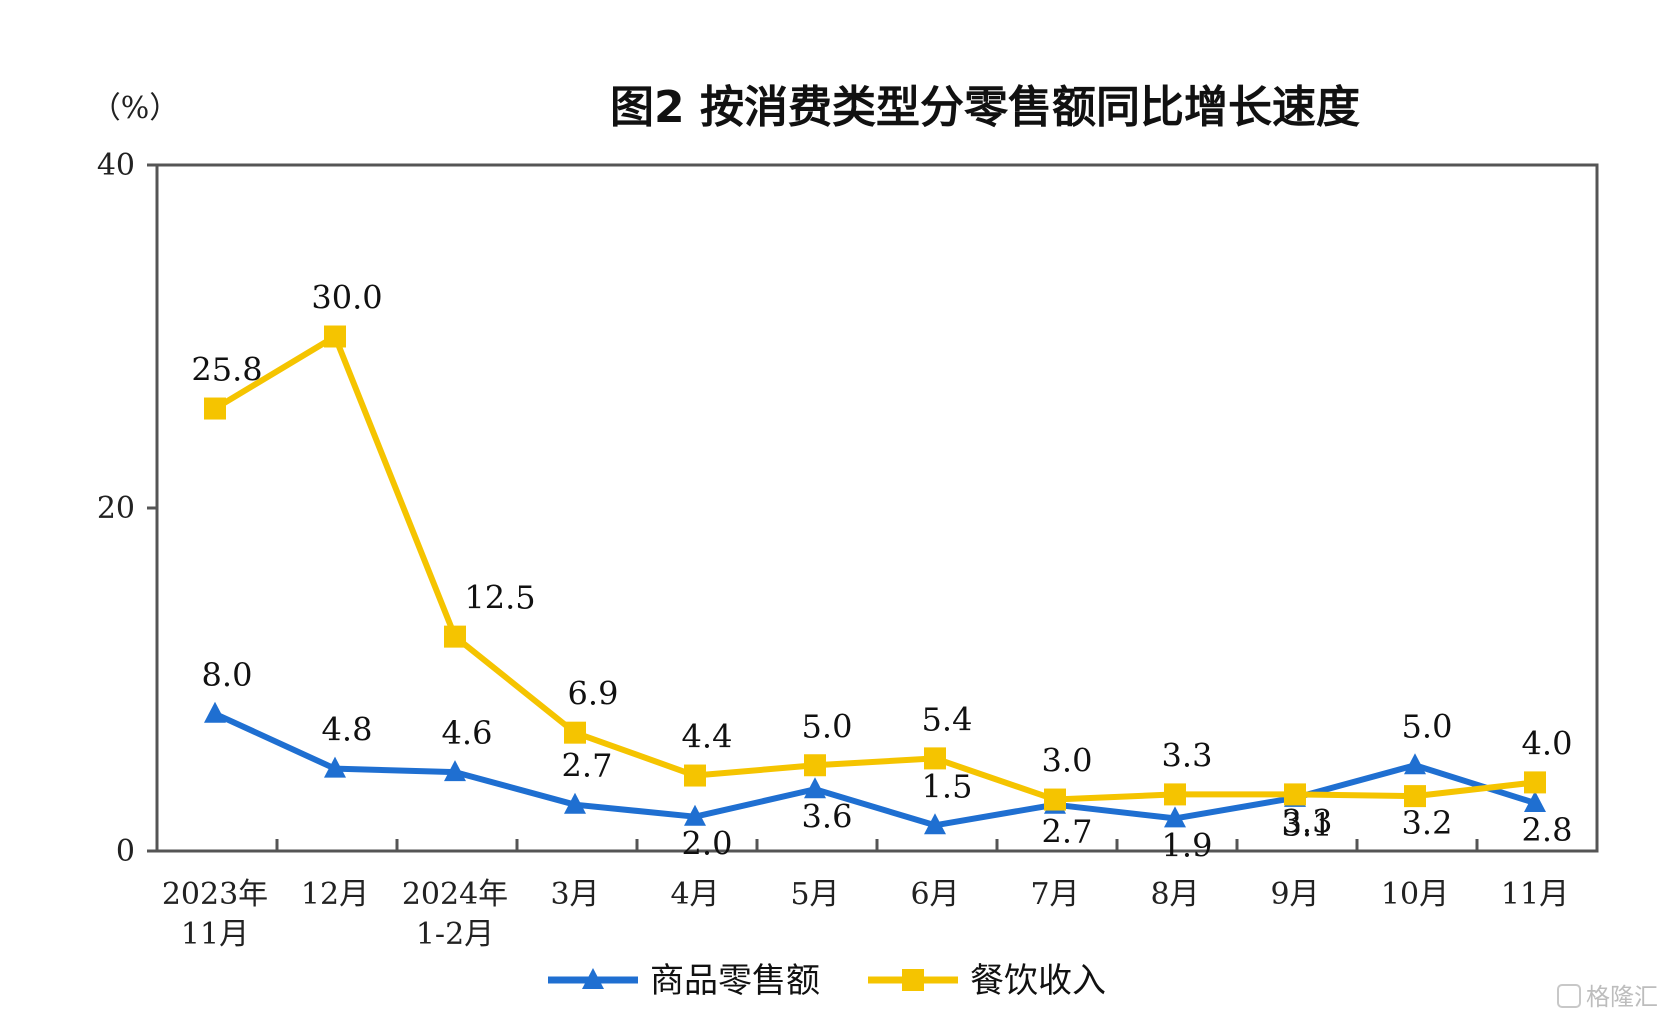  I want to click on x-tick-label: 2024年, so click(455, 894).